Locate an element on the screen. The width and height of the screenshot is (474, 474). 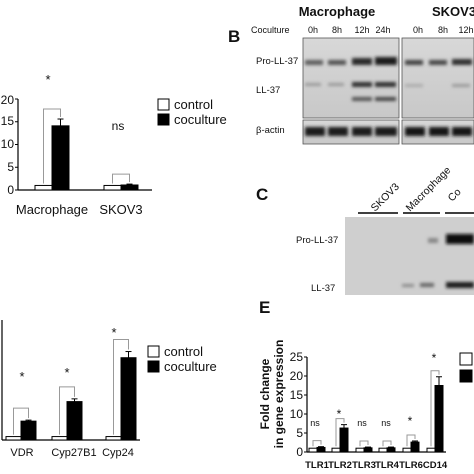
bar-treated-tlr4 is located at coordinates (391, 450).